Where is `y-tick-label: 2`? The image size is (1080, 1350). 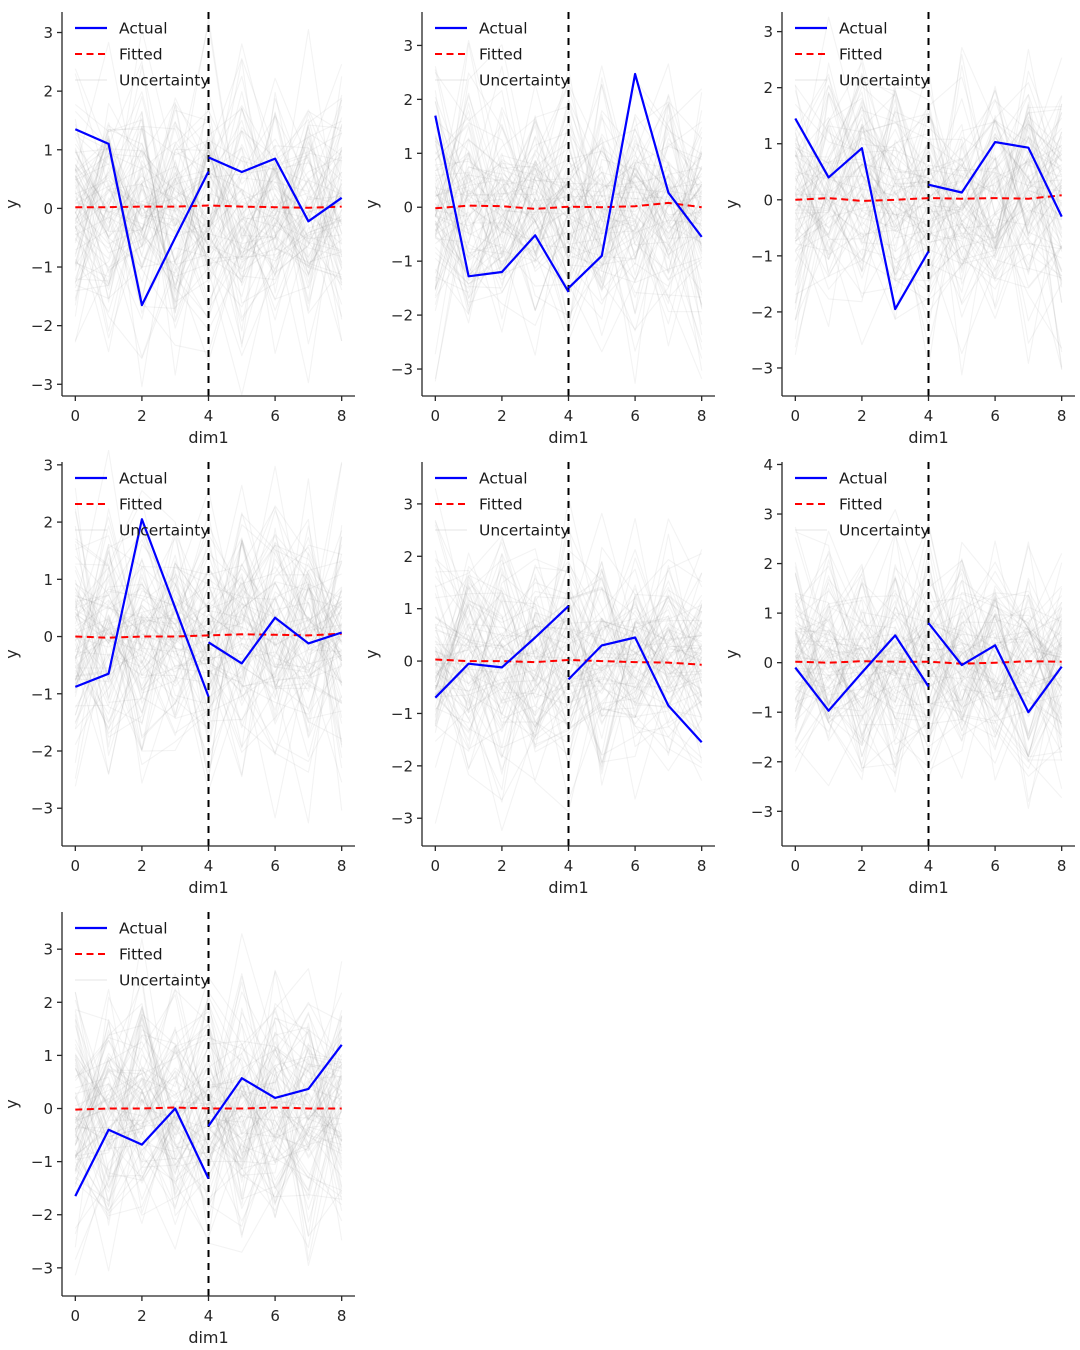
y-tick-label: 2 is located at coordinates (768, 564).